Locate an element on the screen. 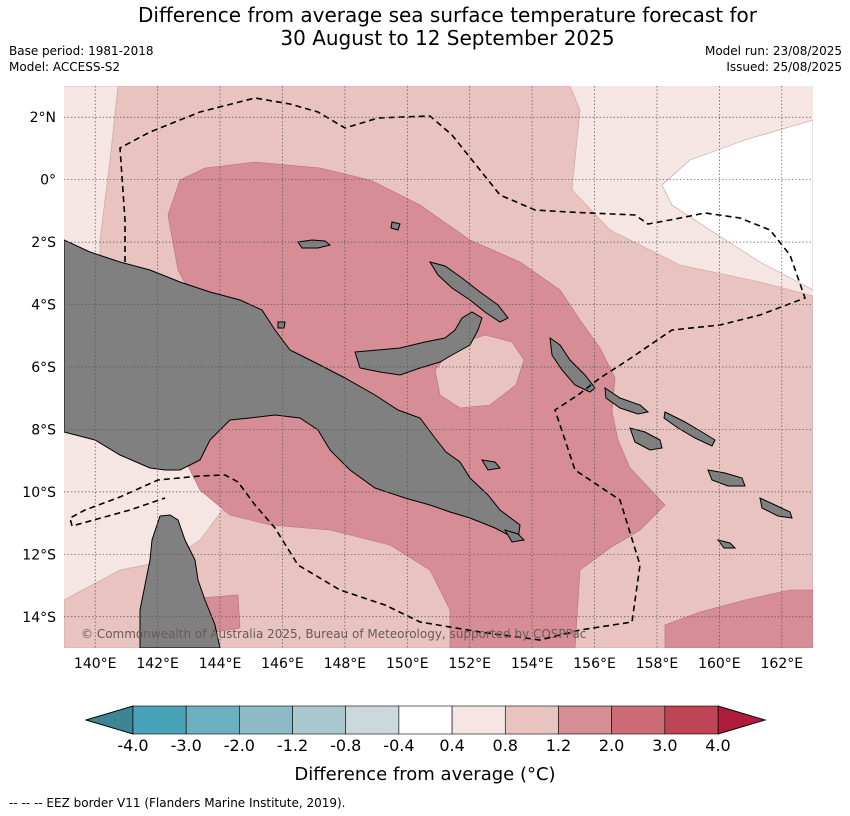  lat-tick-label: 4°S is located at coordinates (43, 306).